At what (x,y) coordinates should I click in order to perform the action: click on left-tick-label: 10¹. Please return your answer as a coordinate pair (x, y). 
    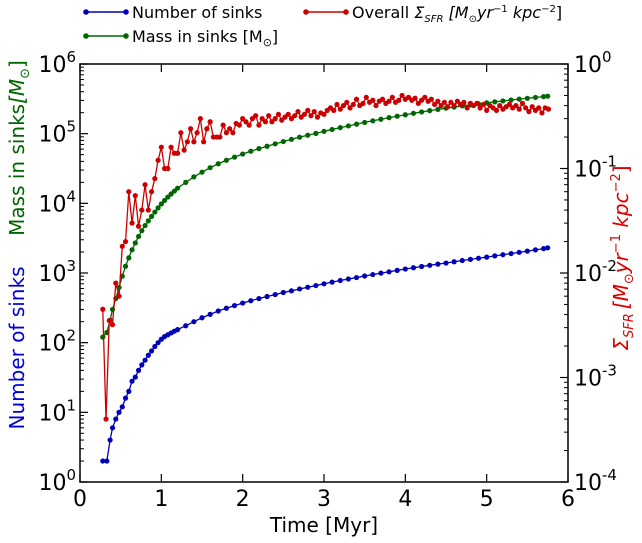
    Looking at the image, I should click on (57, 411).